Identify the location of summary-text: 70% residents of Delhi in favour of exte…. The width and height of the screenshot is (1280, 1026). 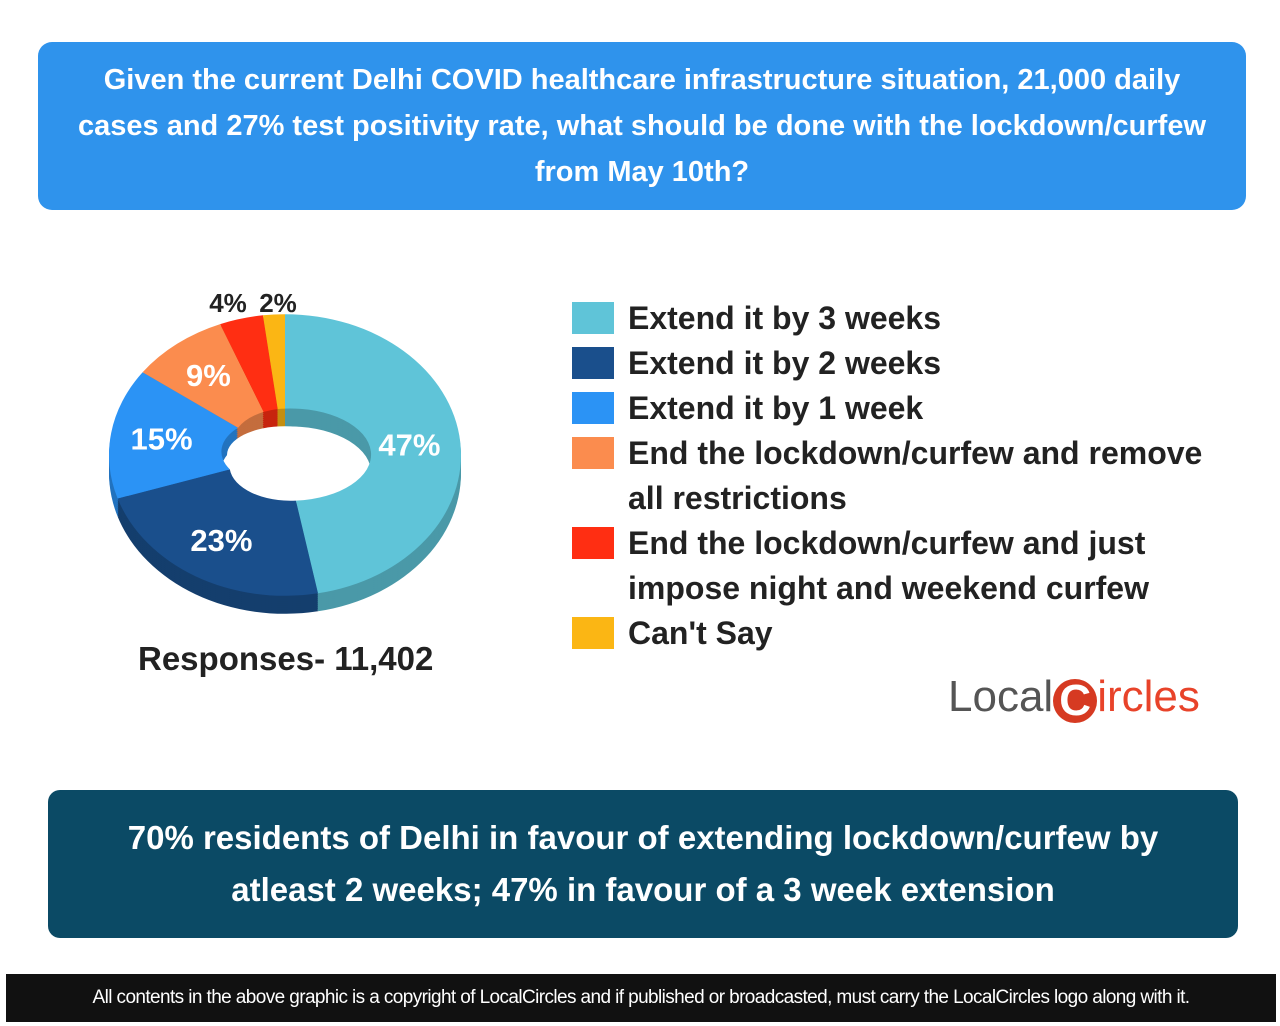
(643, 863).